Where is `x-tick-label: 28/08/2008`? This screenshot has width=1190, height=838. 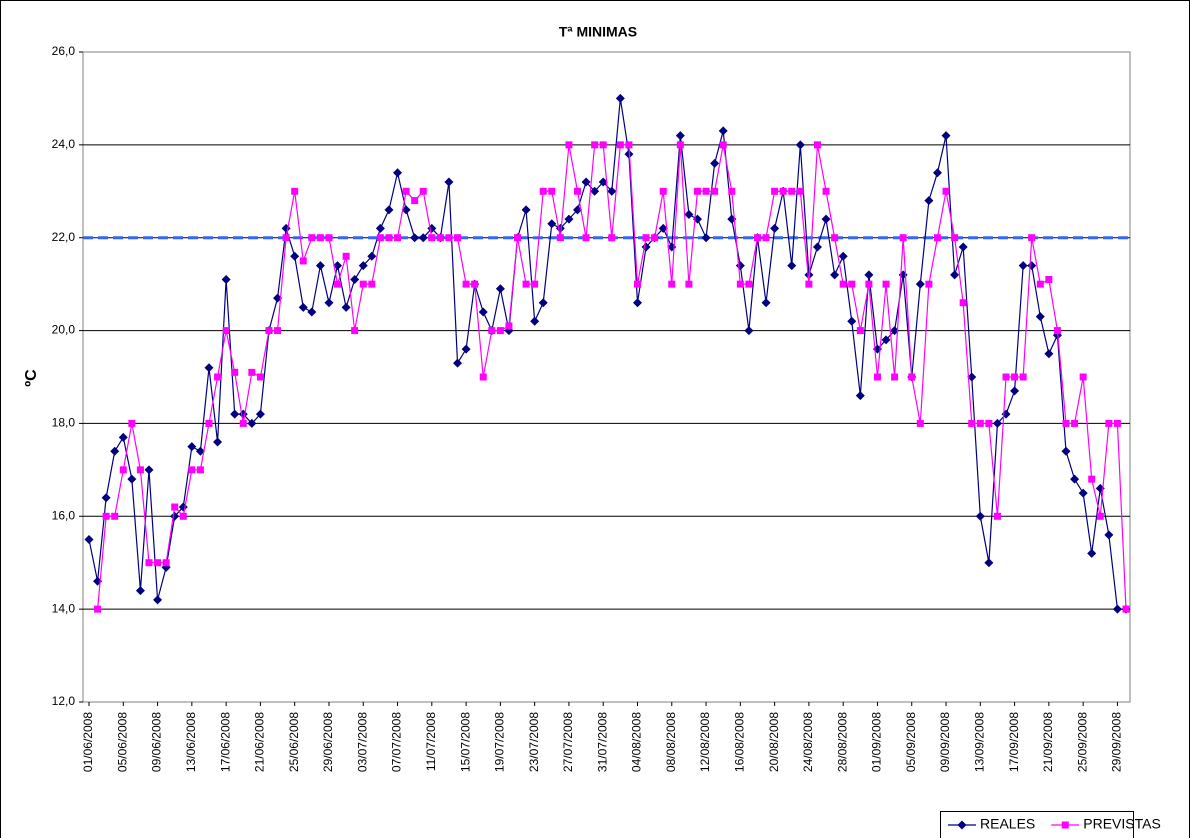
x-tick-label: 28/08/2008 is located at coordinates (842, 742).